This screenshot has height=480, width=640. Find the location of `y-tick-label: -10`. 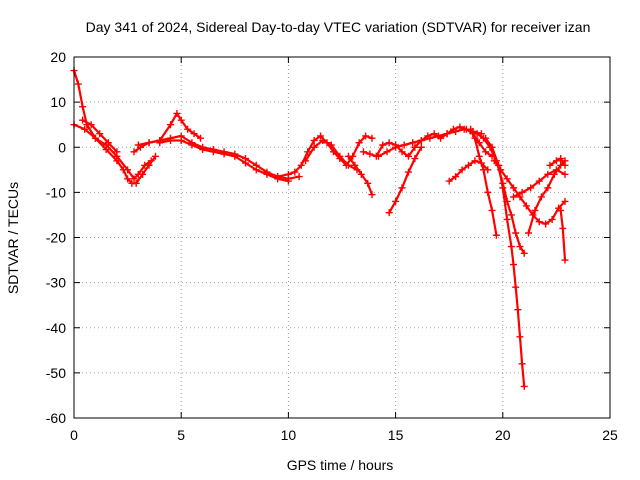

y-tick-label: -10 is located at coordinates (56, 192).